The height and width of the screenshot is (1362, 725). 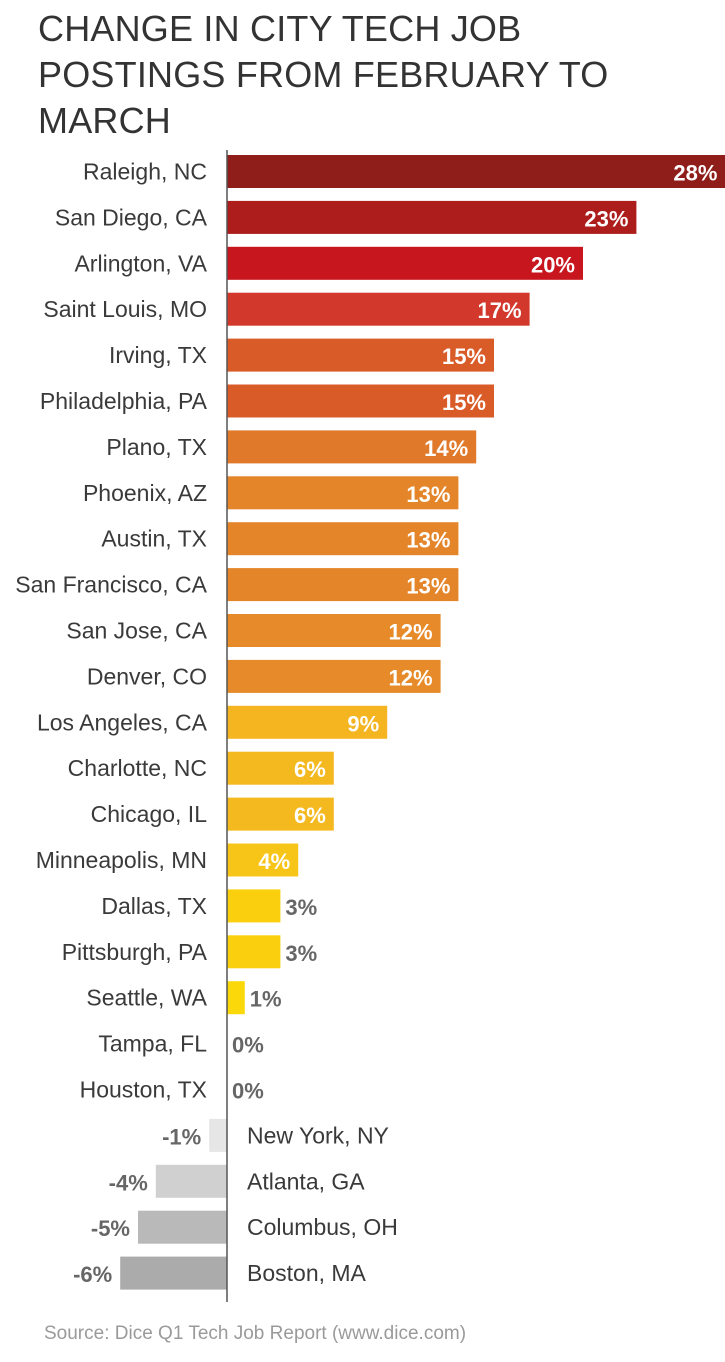 I want to click on category-label: Plano, TX, so click(x=156, y=447).